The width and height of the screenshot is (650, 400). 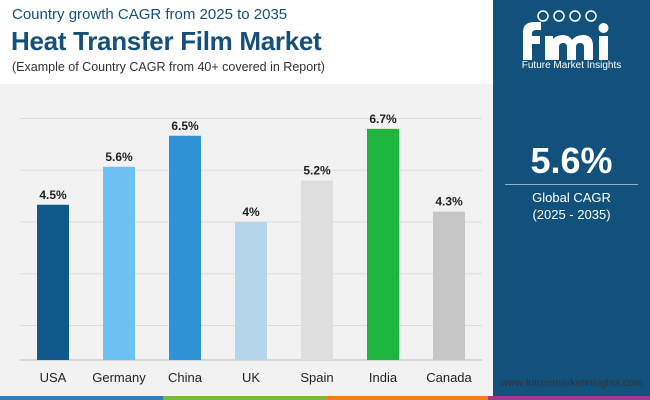 I want to click on bar-spain, so click(x=317, y=270).